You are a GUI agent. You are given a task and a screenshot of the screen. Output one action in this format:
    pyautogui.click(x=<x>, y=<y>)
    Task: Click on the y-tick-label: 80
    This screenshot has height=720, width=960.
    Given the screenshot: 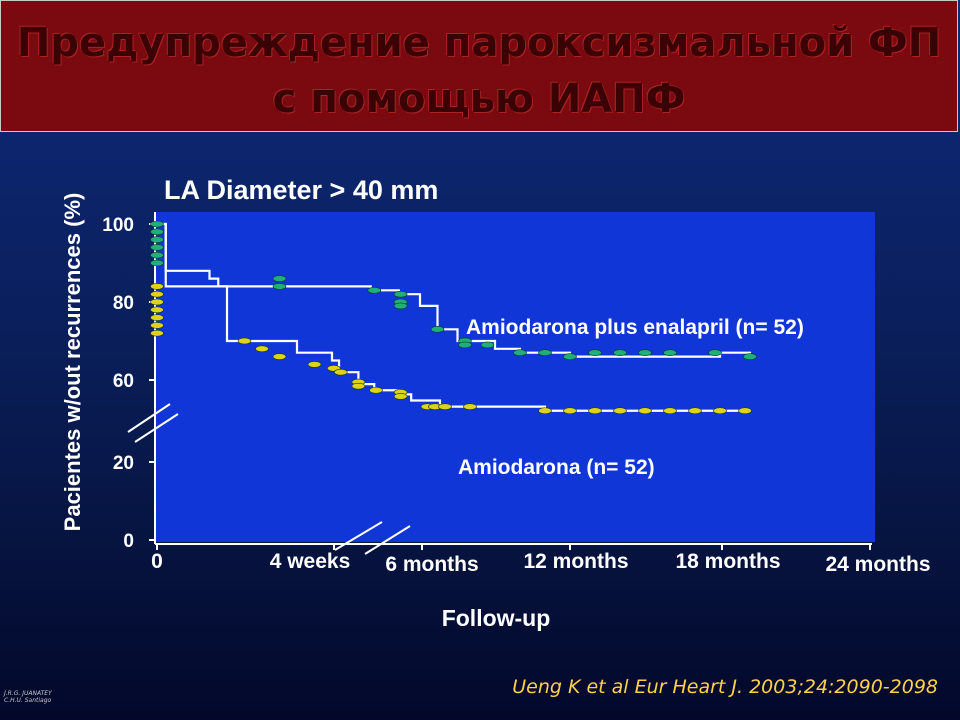 What is the action you would take?
    pyautogui.click(x=123, y=303)
    